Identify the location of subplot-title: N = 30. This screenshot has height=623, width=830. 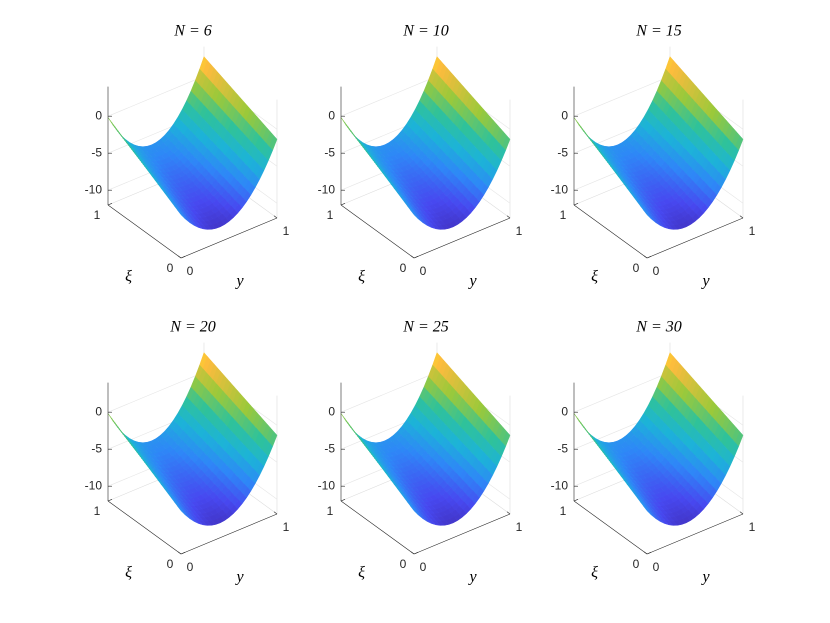
(658, 327).